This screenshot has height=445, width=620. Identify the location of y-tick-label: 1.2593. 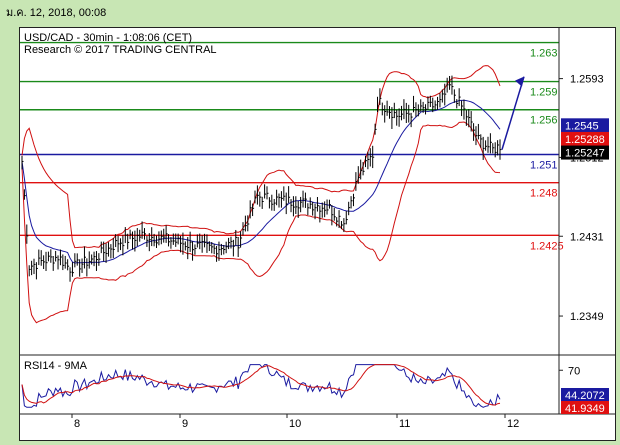
(587, 80).